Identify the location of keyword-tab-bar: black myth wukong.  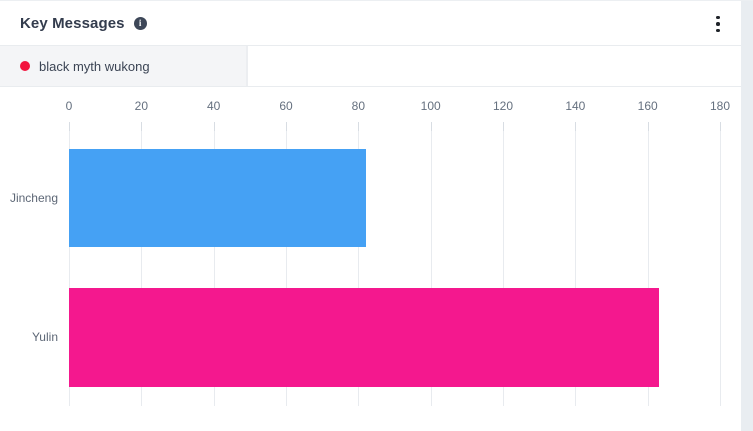
(370, 66).